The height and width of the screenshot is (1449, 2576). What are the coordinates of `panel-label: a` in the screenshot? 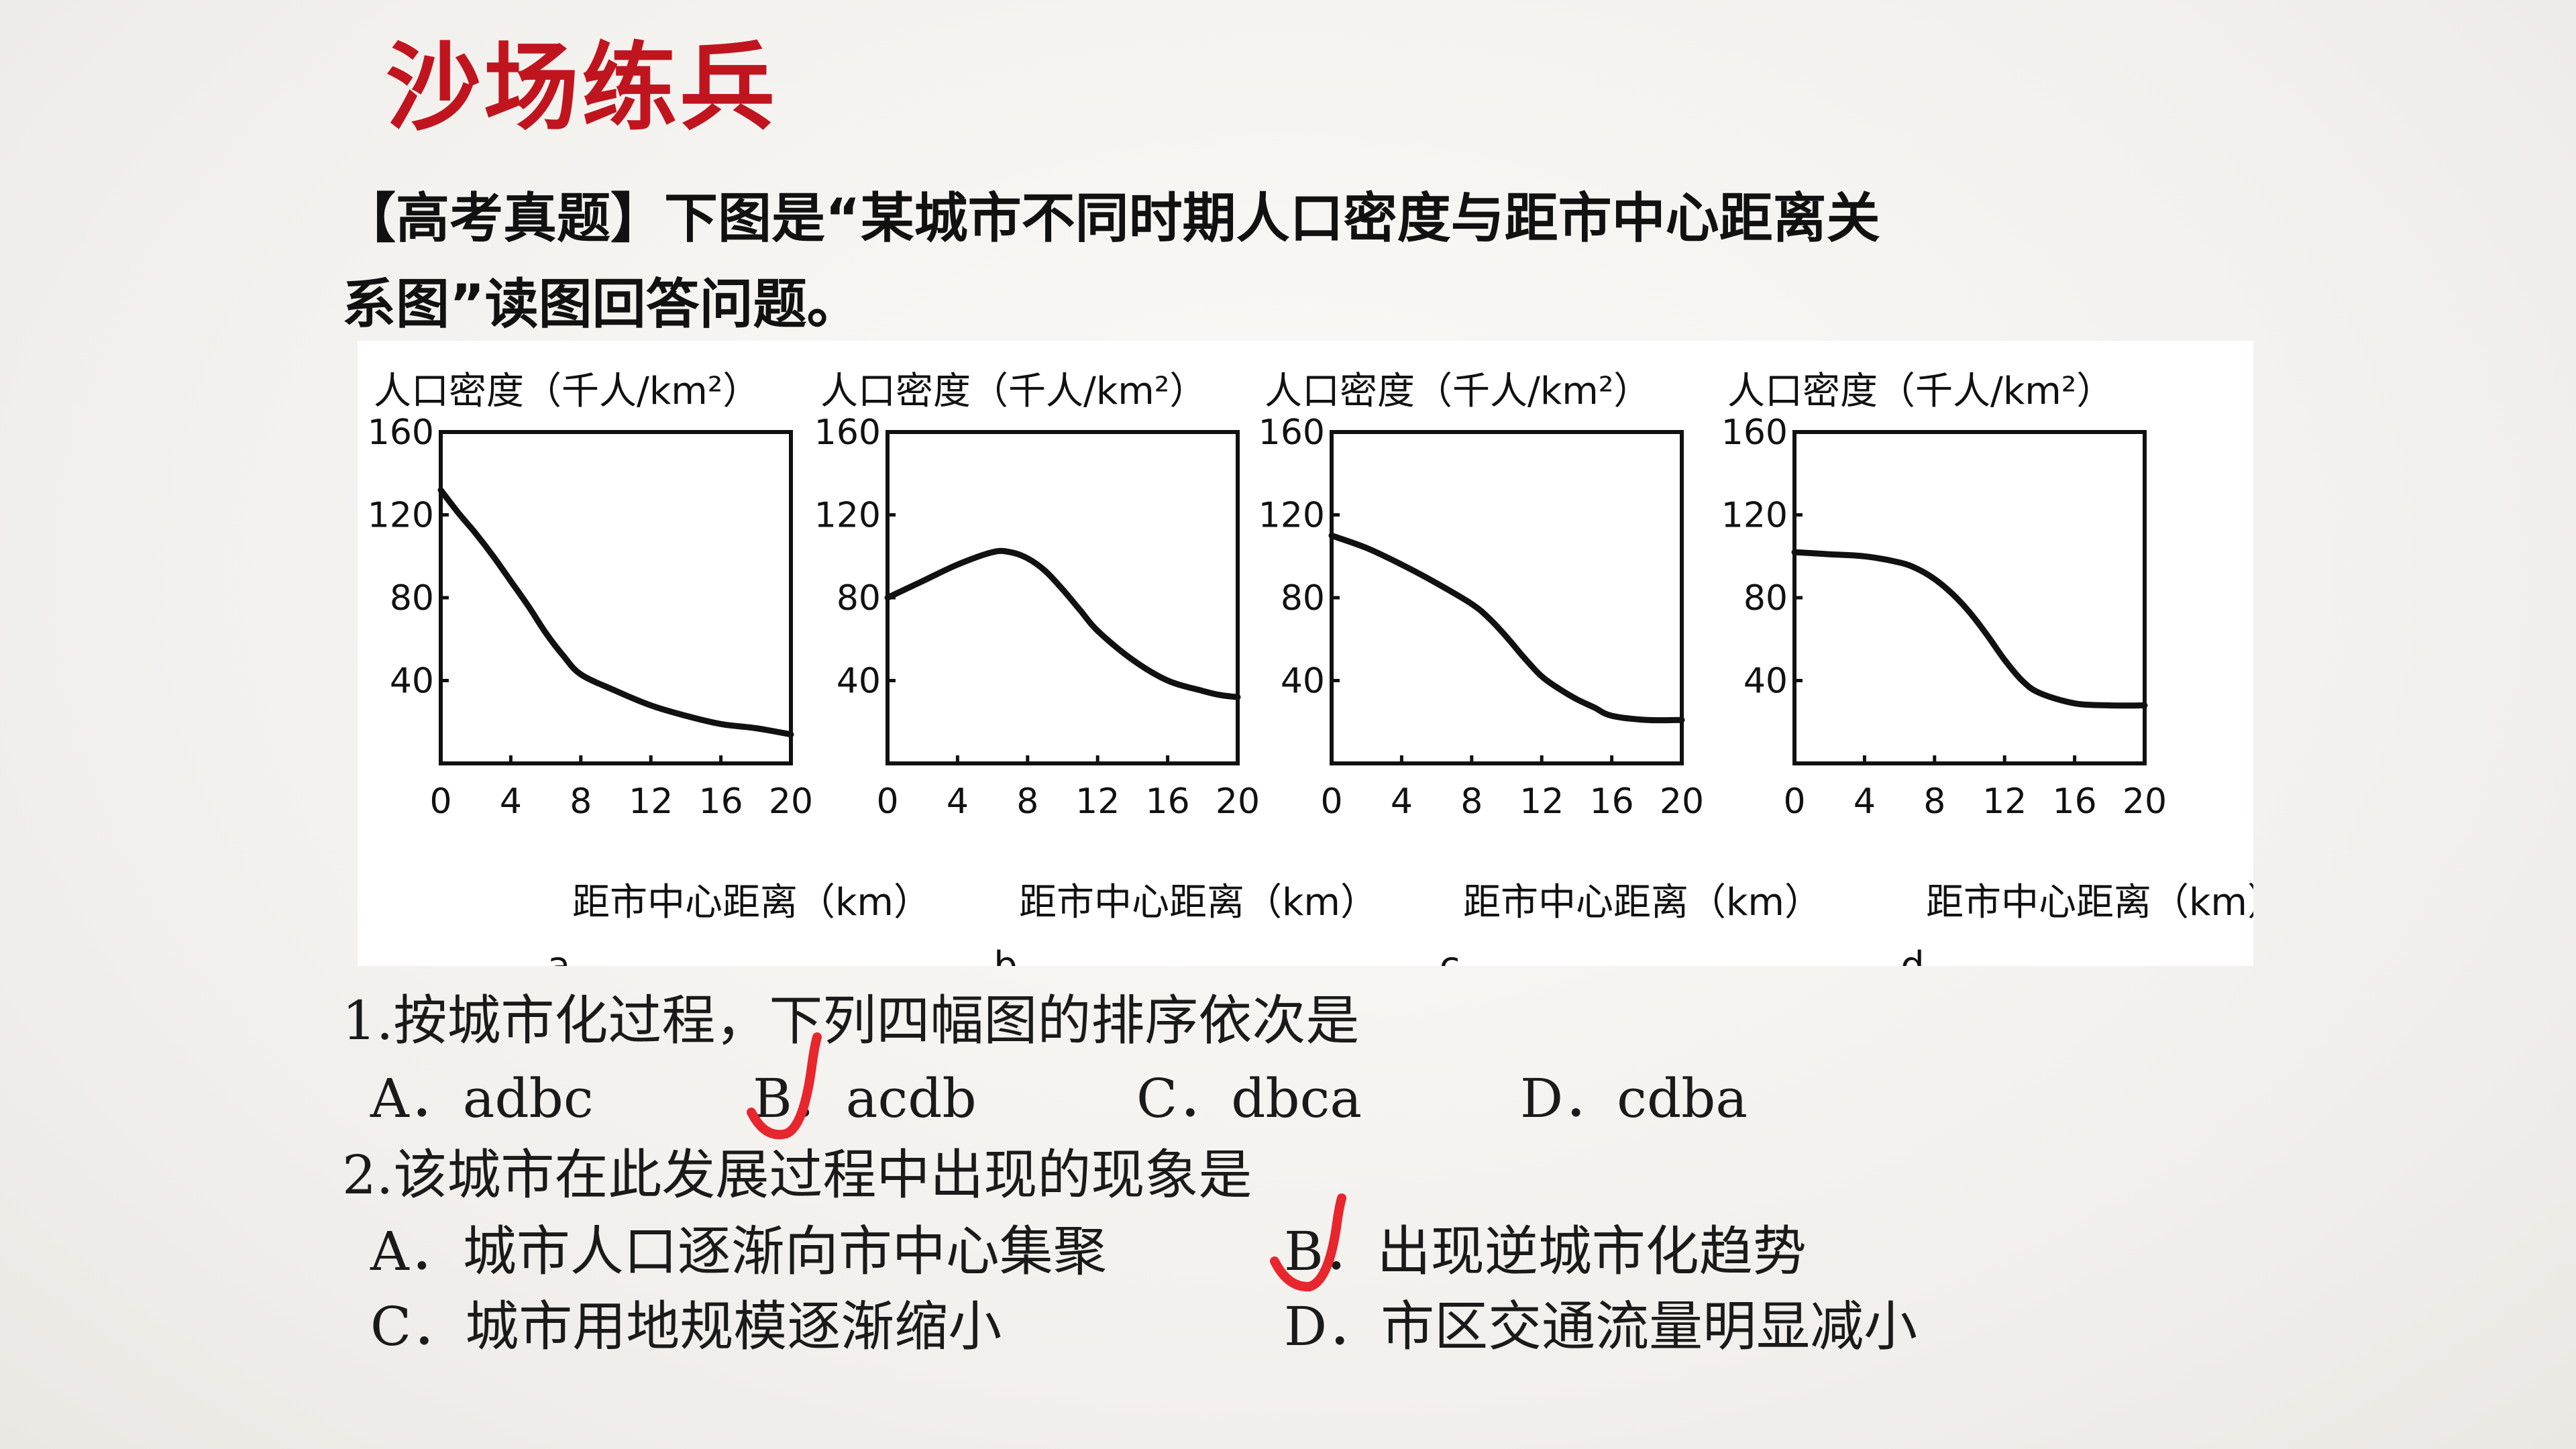 It's located at (558, 955).